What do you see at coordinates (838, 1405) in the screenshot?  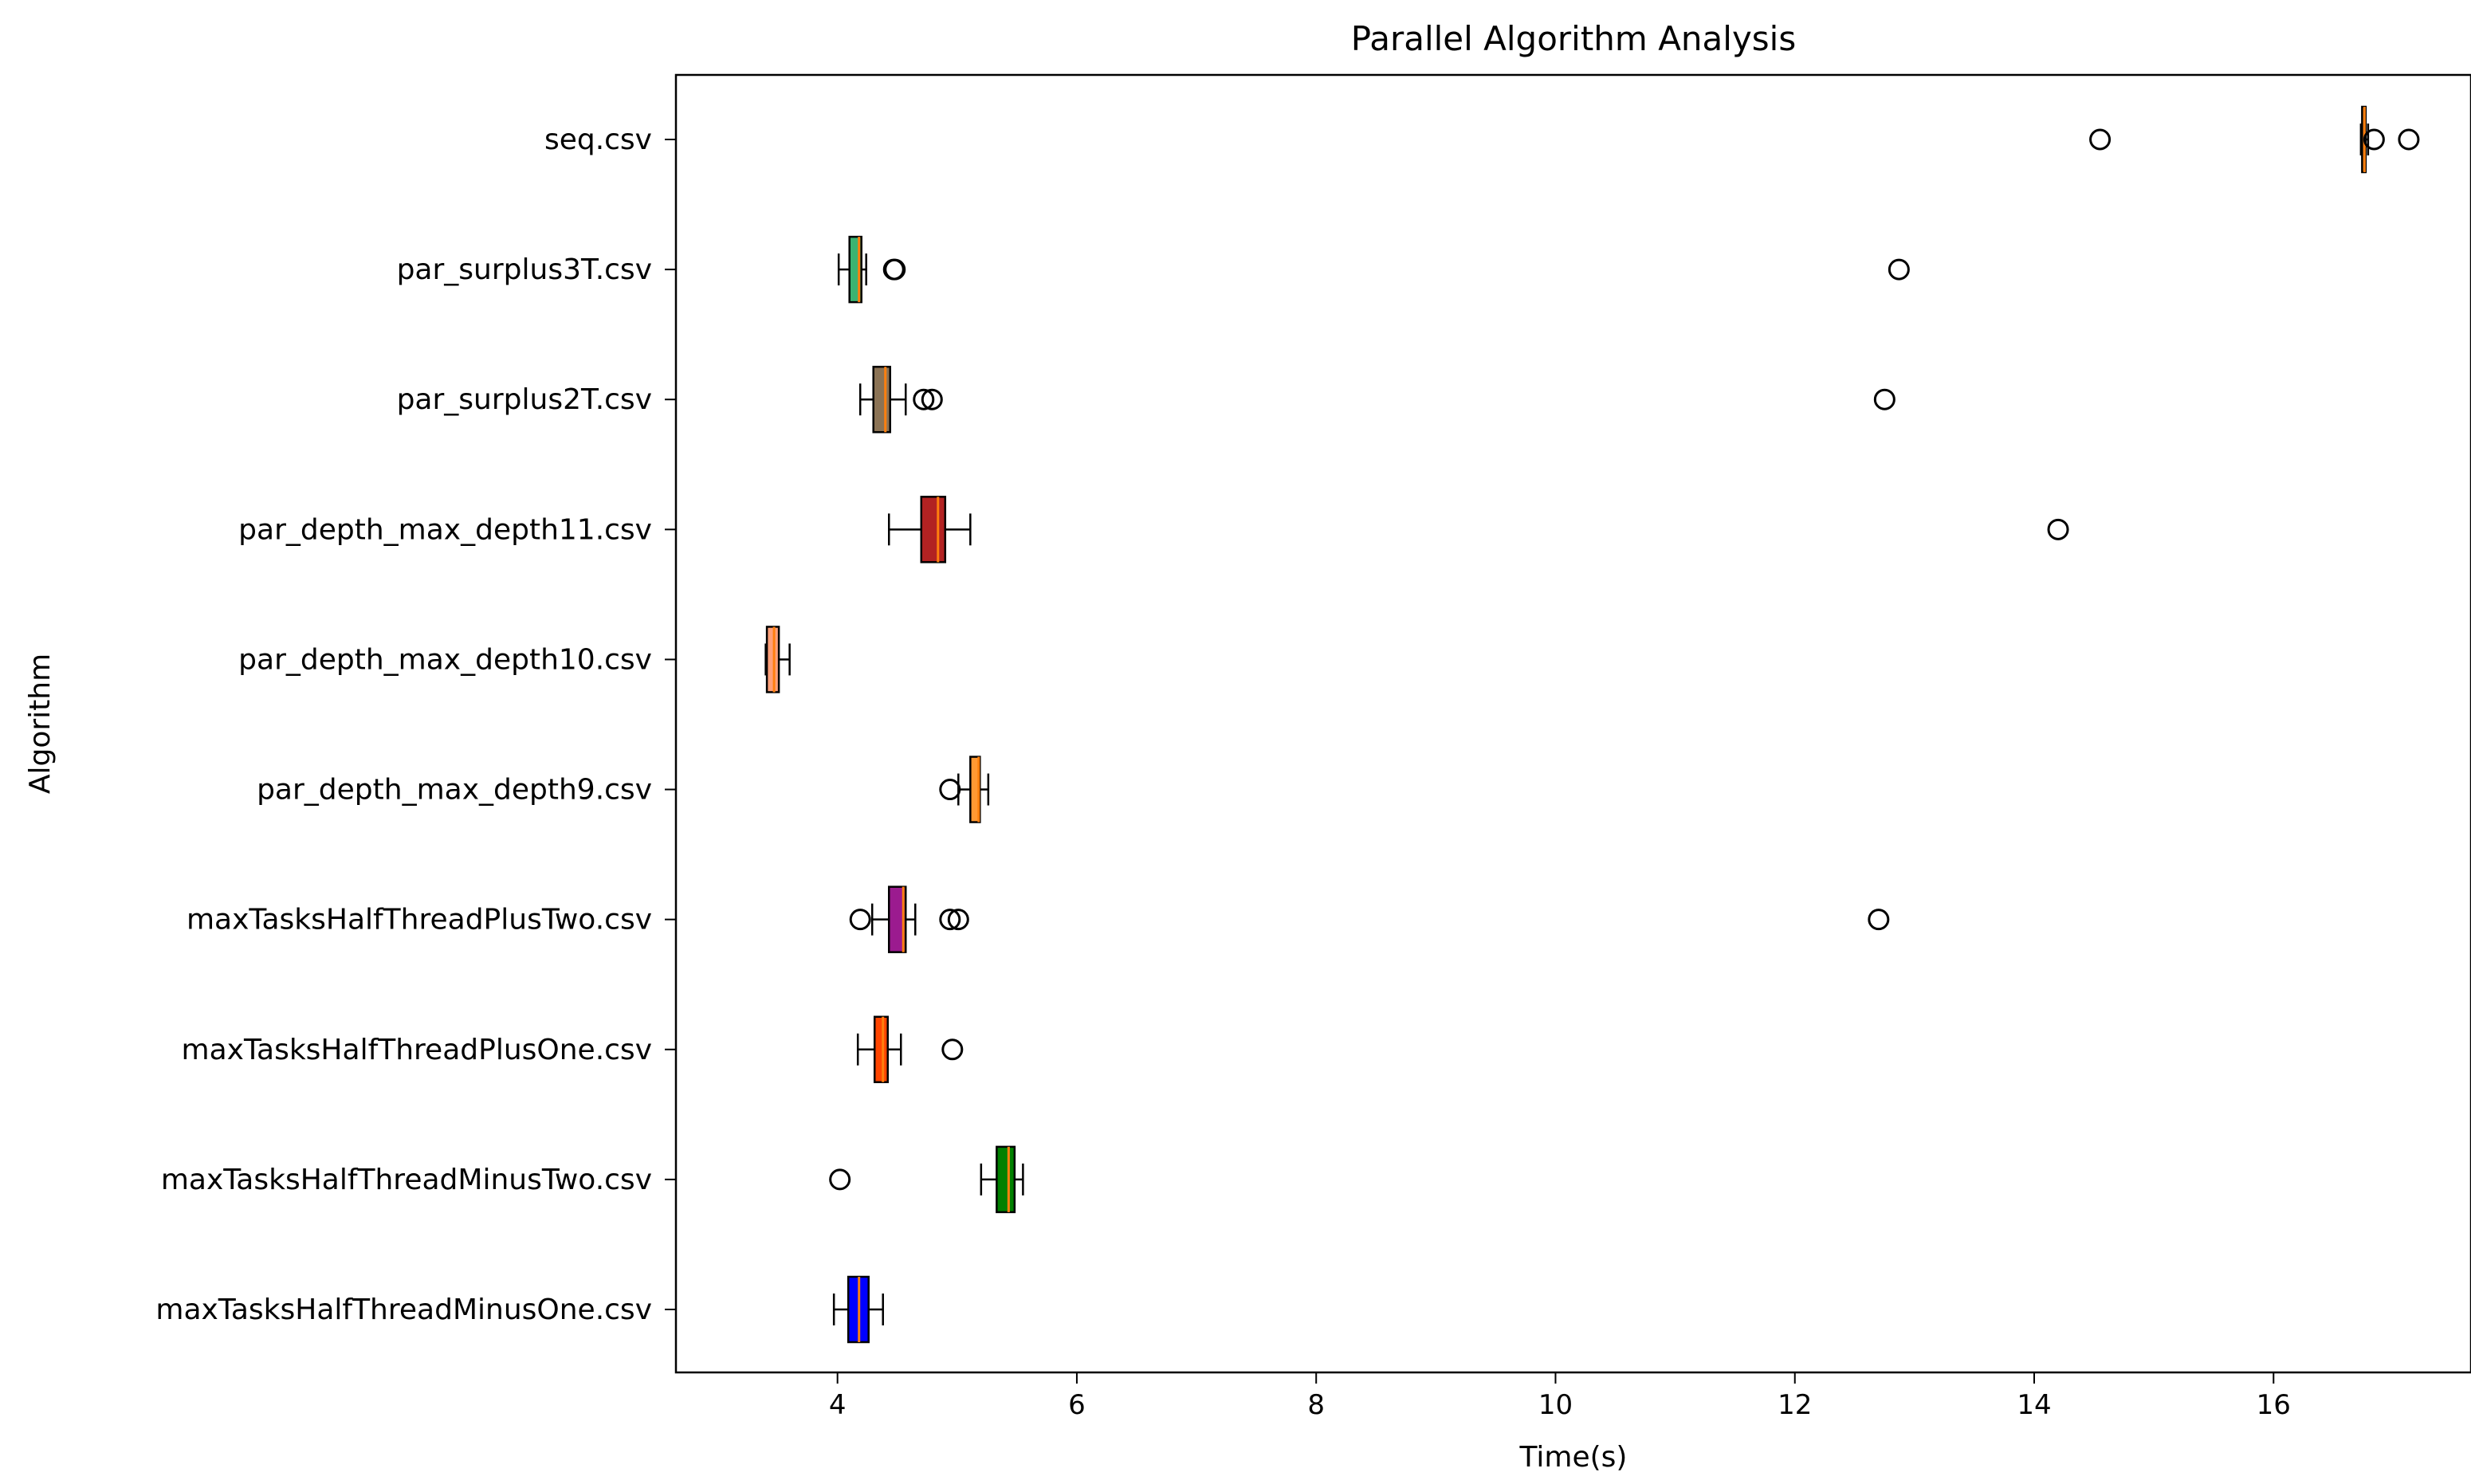 I see `x-tick-label: 4` at bounding box center [838, 1405].